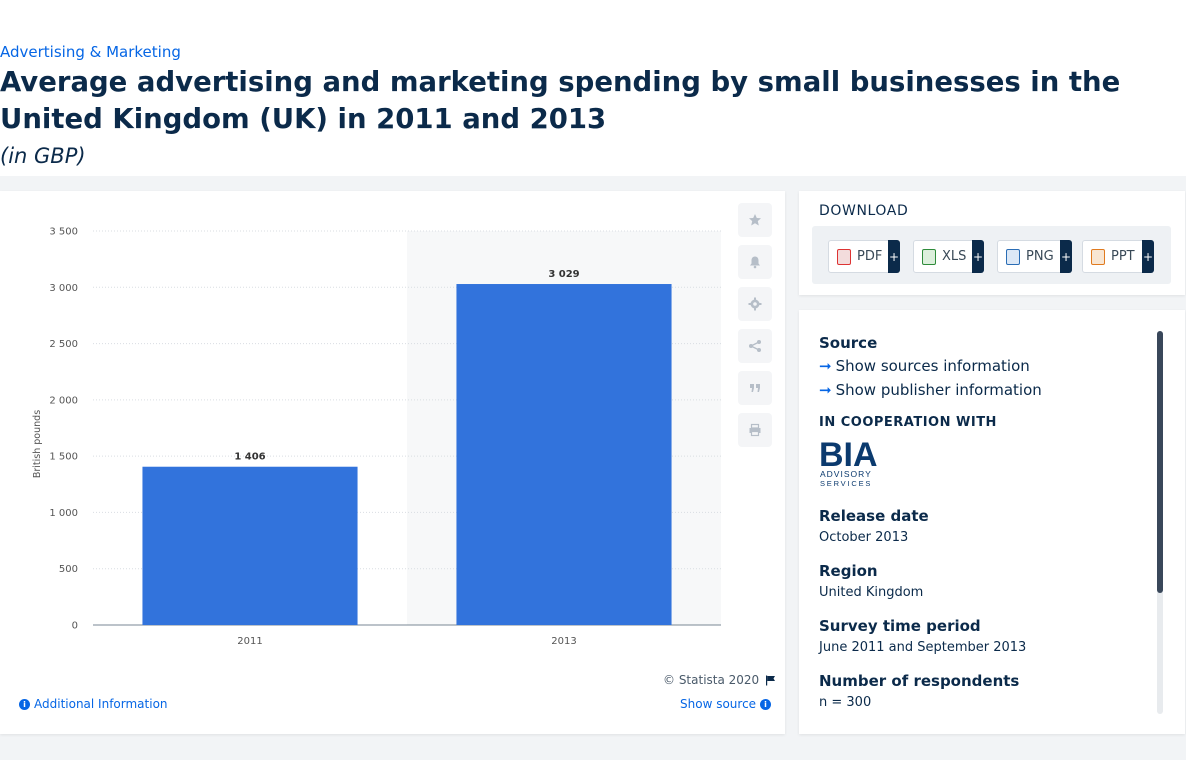 Image resolution: width=1186 pixels, height=760 pixels. Describe the element at coordinates (563, 274) in the screenshot. I see `data-label: 3 029` at that location.